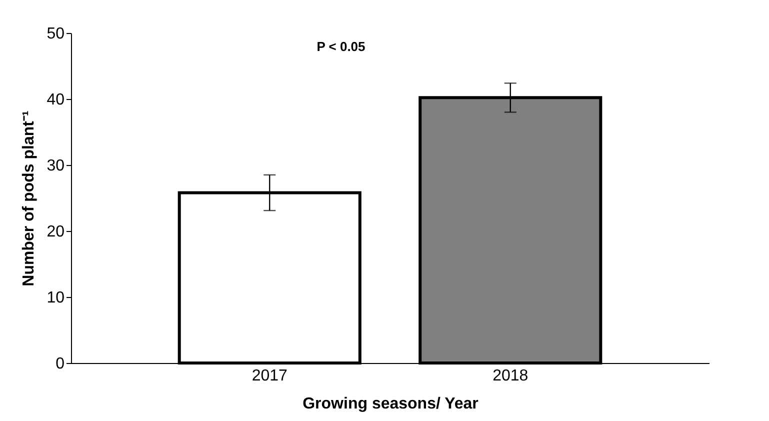  I want to click on y-tick-label: 10, so click(55, 298).